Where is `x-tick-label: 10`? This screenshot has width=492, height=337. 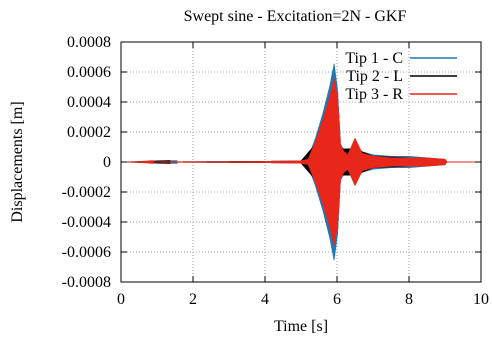
x-tick-label: 10 is located at coordinates (481, 299).